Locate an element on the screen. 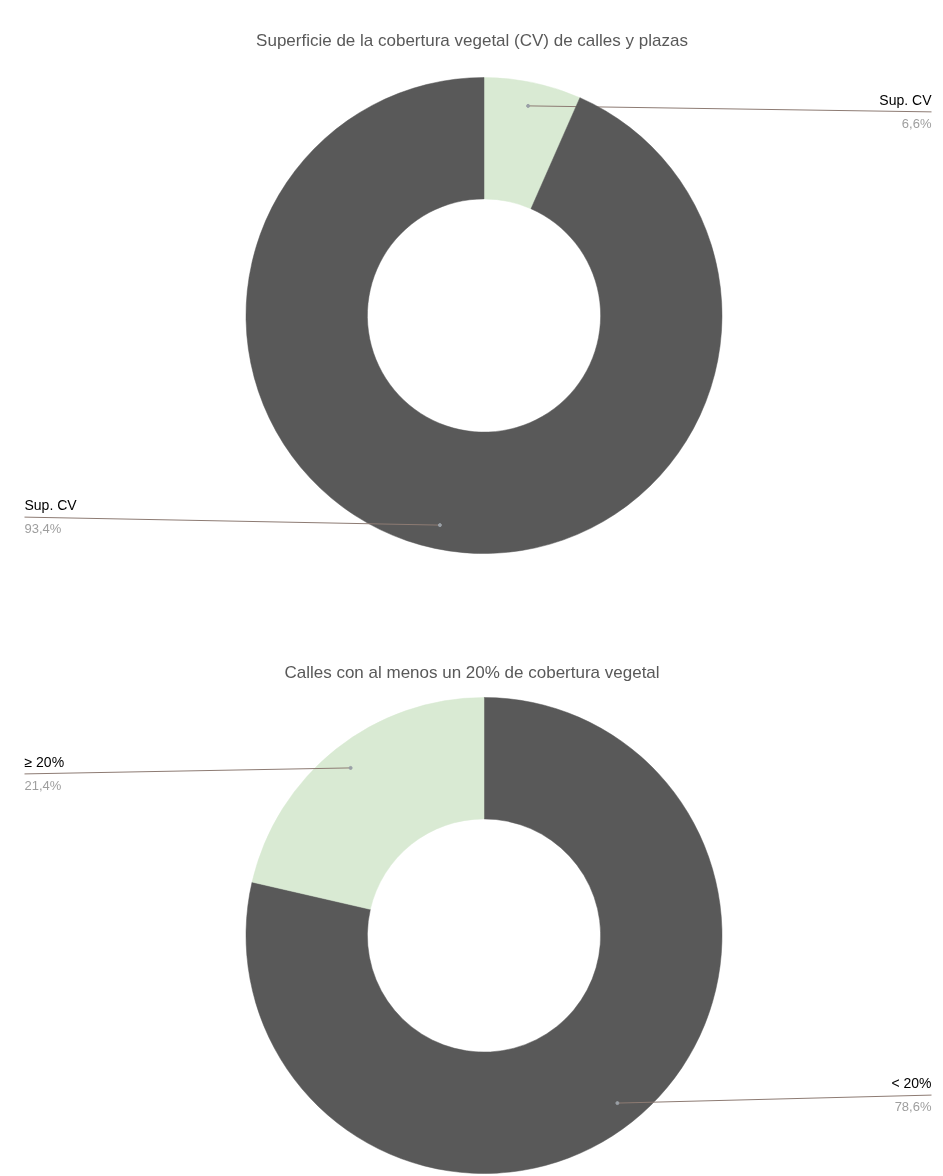  data-label: 78,6% is located at coordinates (913, 1107).